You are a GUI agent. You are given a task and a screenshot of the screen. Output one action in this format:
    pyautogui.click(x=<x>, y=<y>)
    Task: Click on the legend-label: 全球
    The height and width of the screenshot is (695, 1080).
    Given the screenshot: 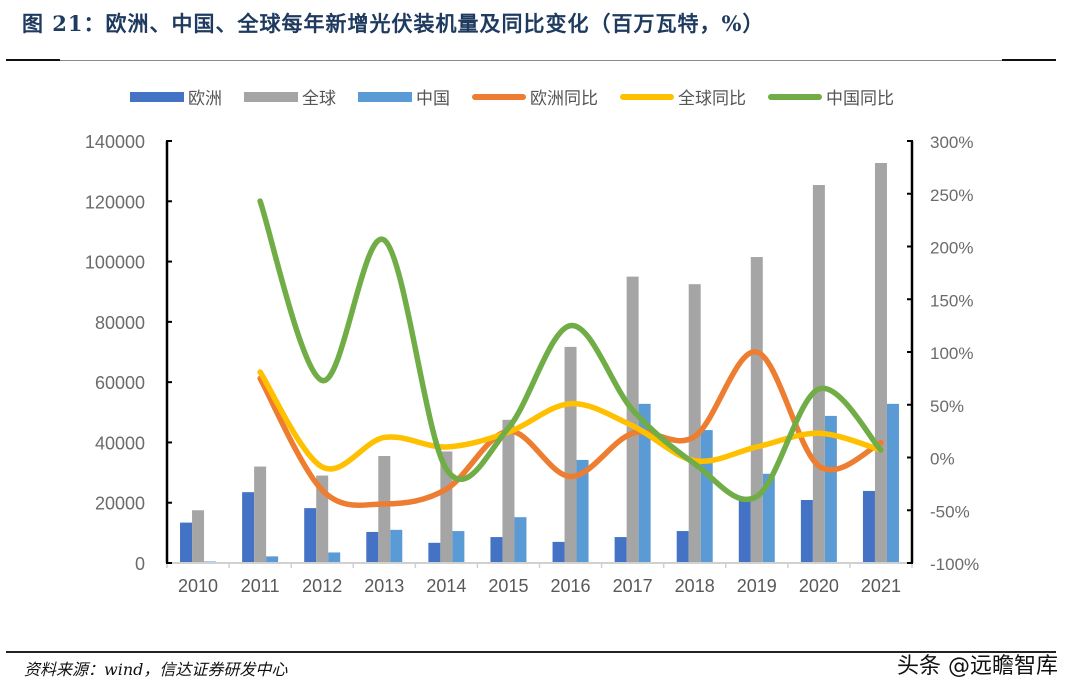 What is the action you would take?
    pyautogui.click(x=319, y=99)
    